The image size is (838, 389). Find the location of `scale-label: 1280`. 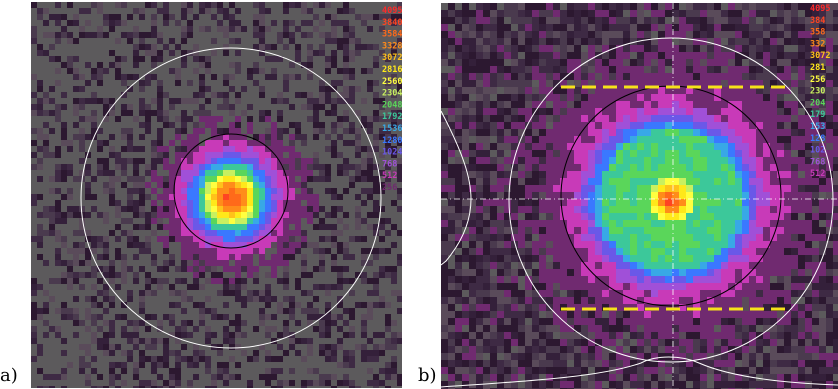

scale-label: 1280 is located at coordinates (392, 141).